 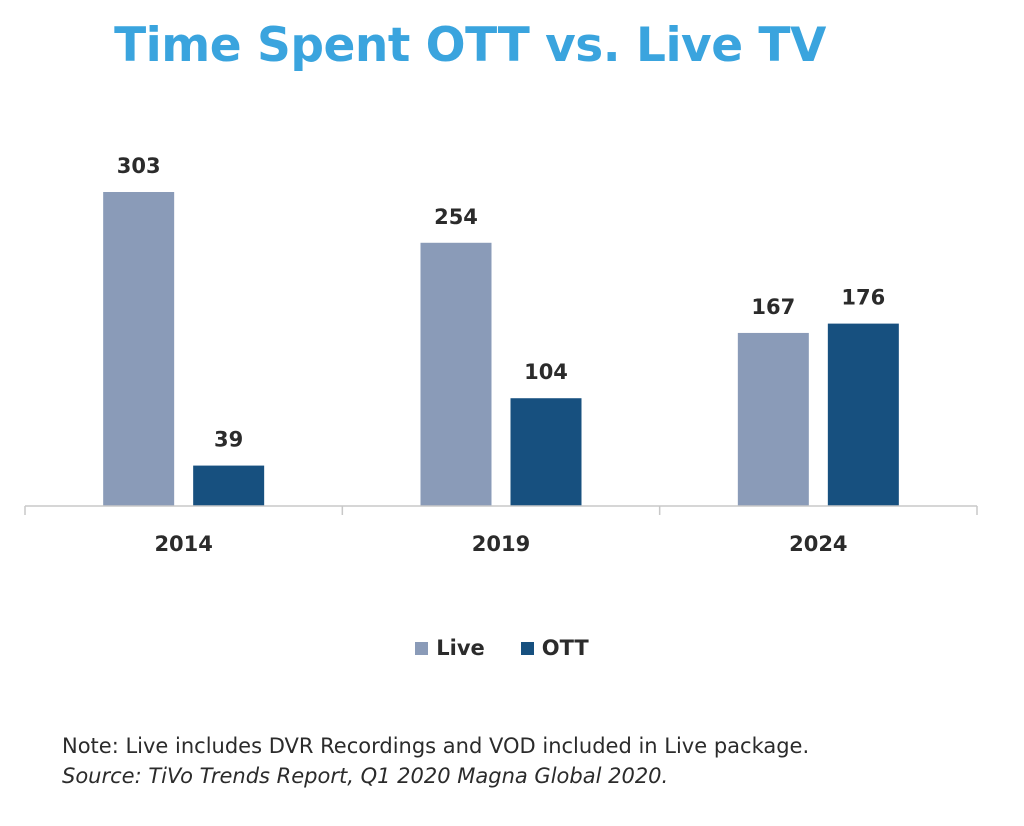 I want to click on bar-ott-2014, so click(x=229, y=485).